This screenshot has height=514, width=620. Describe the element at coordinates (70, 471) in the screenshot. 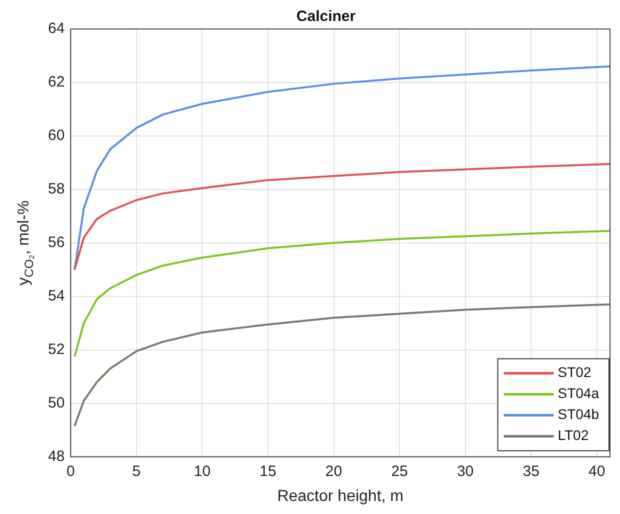

I see `x-tick-label: 0` at that location.